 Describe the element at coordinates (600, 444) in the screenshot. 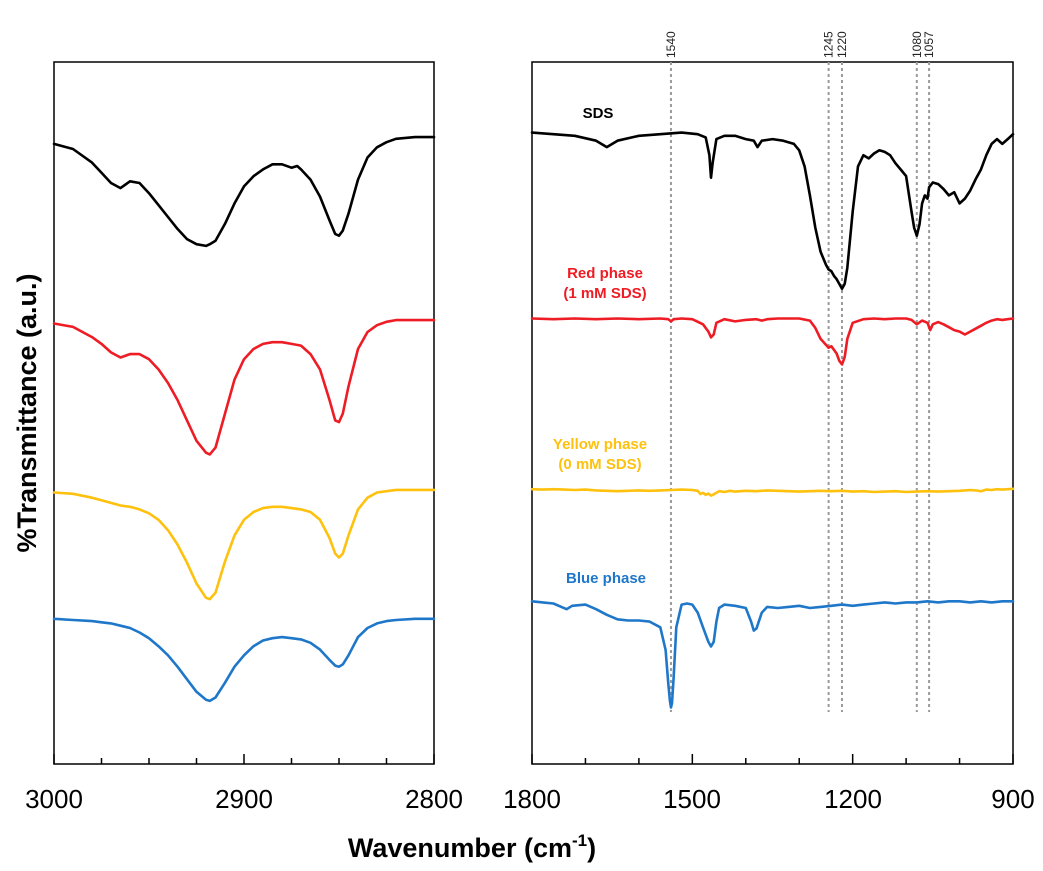

I see `series-label-line: Yellow phase` at that location.